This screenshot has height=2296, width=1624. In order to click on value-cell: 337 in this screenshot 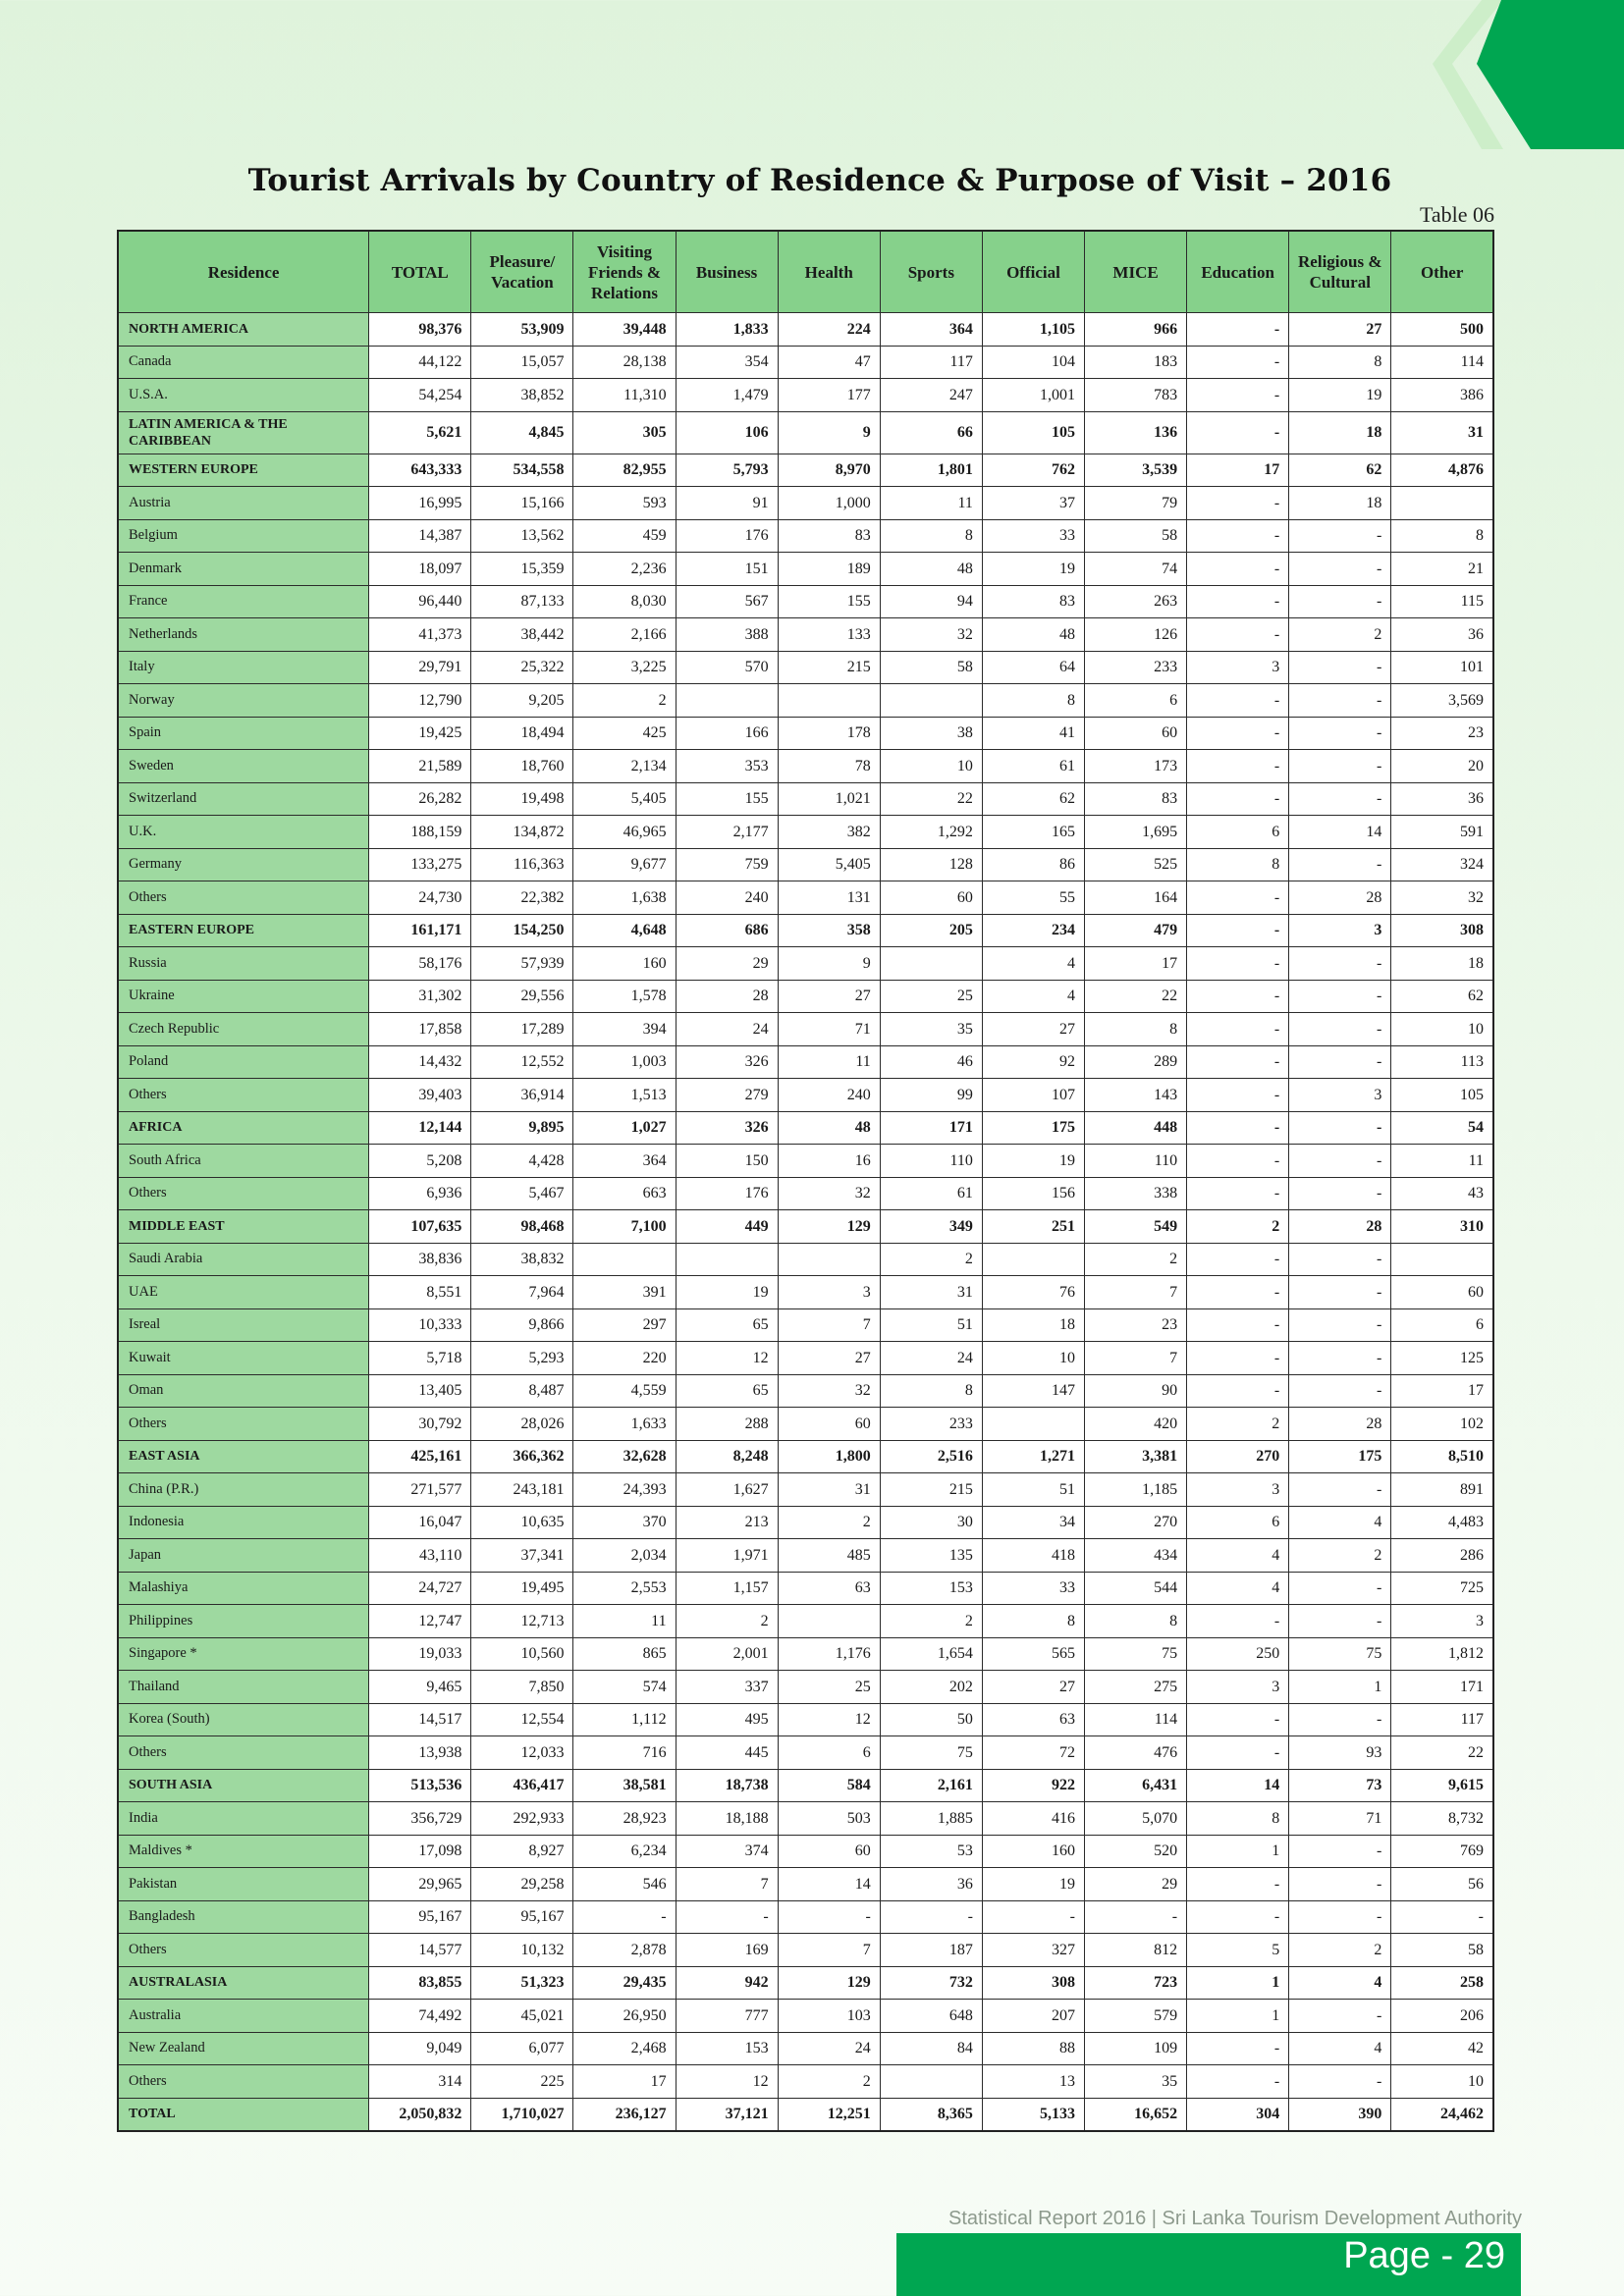, I will do `click(727, 1687)`.